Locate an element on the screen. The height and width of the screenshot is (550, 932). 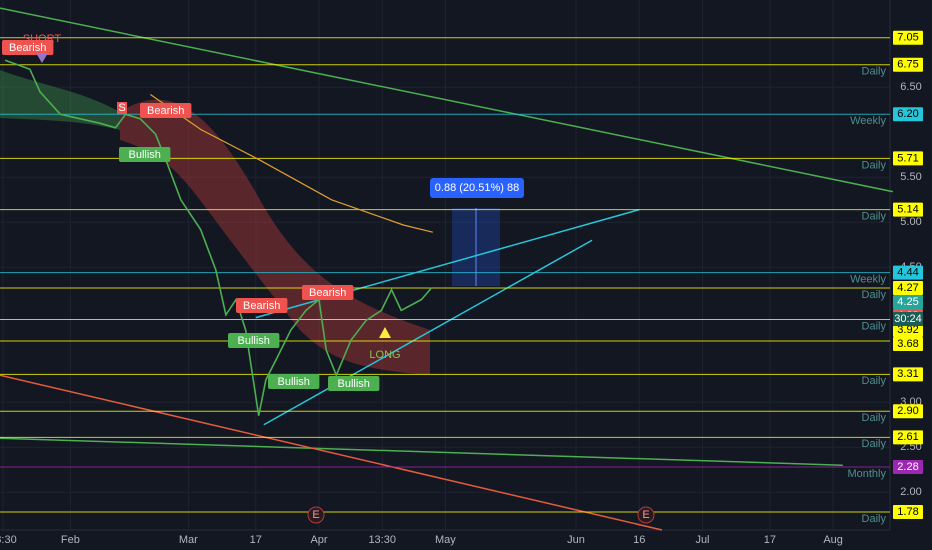
measure-label: 0.88 (20.51%) 88 is located at coordinates (477, 188).